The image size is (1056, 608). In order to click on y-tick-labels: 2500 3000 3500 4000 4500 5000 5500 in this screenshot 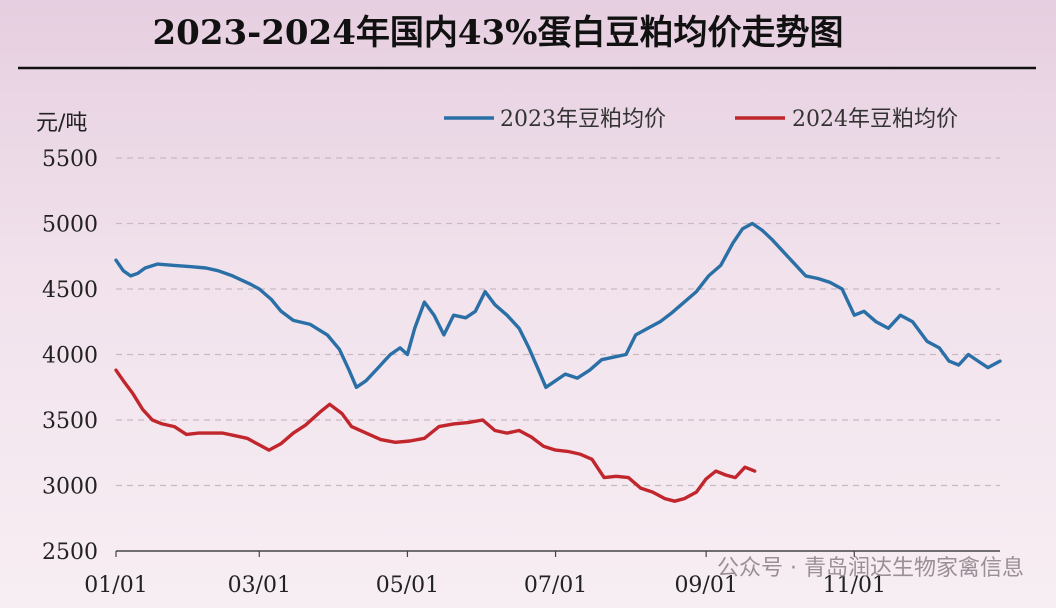, I will do `click(70, 356)`.